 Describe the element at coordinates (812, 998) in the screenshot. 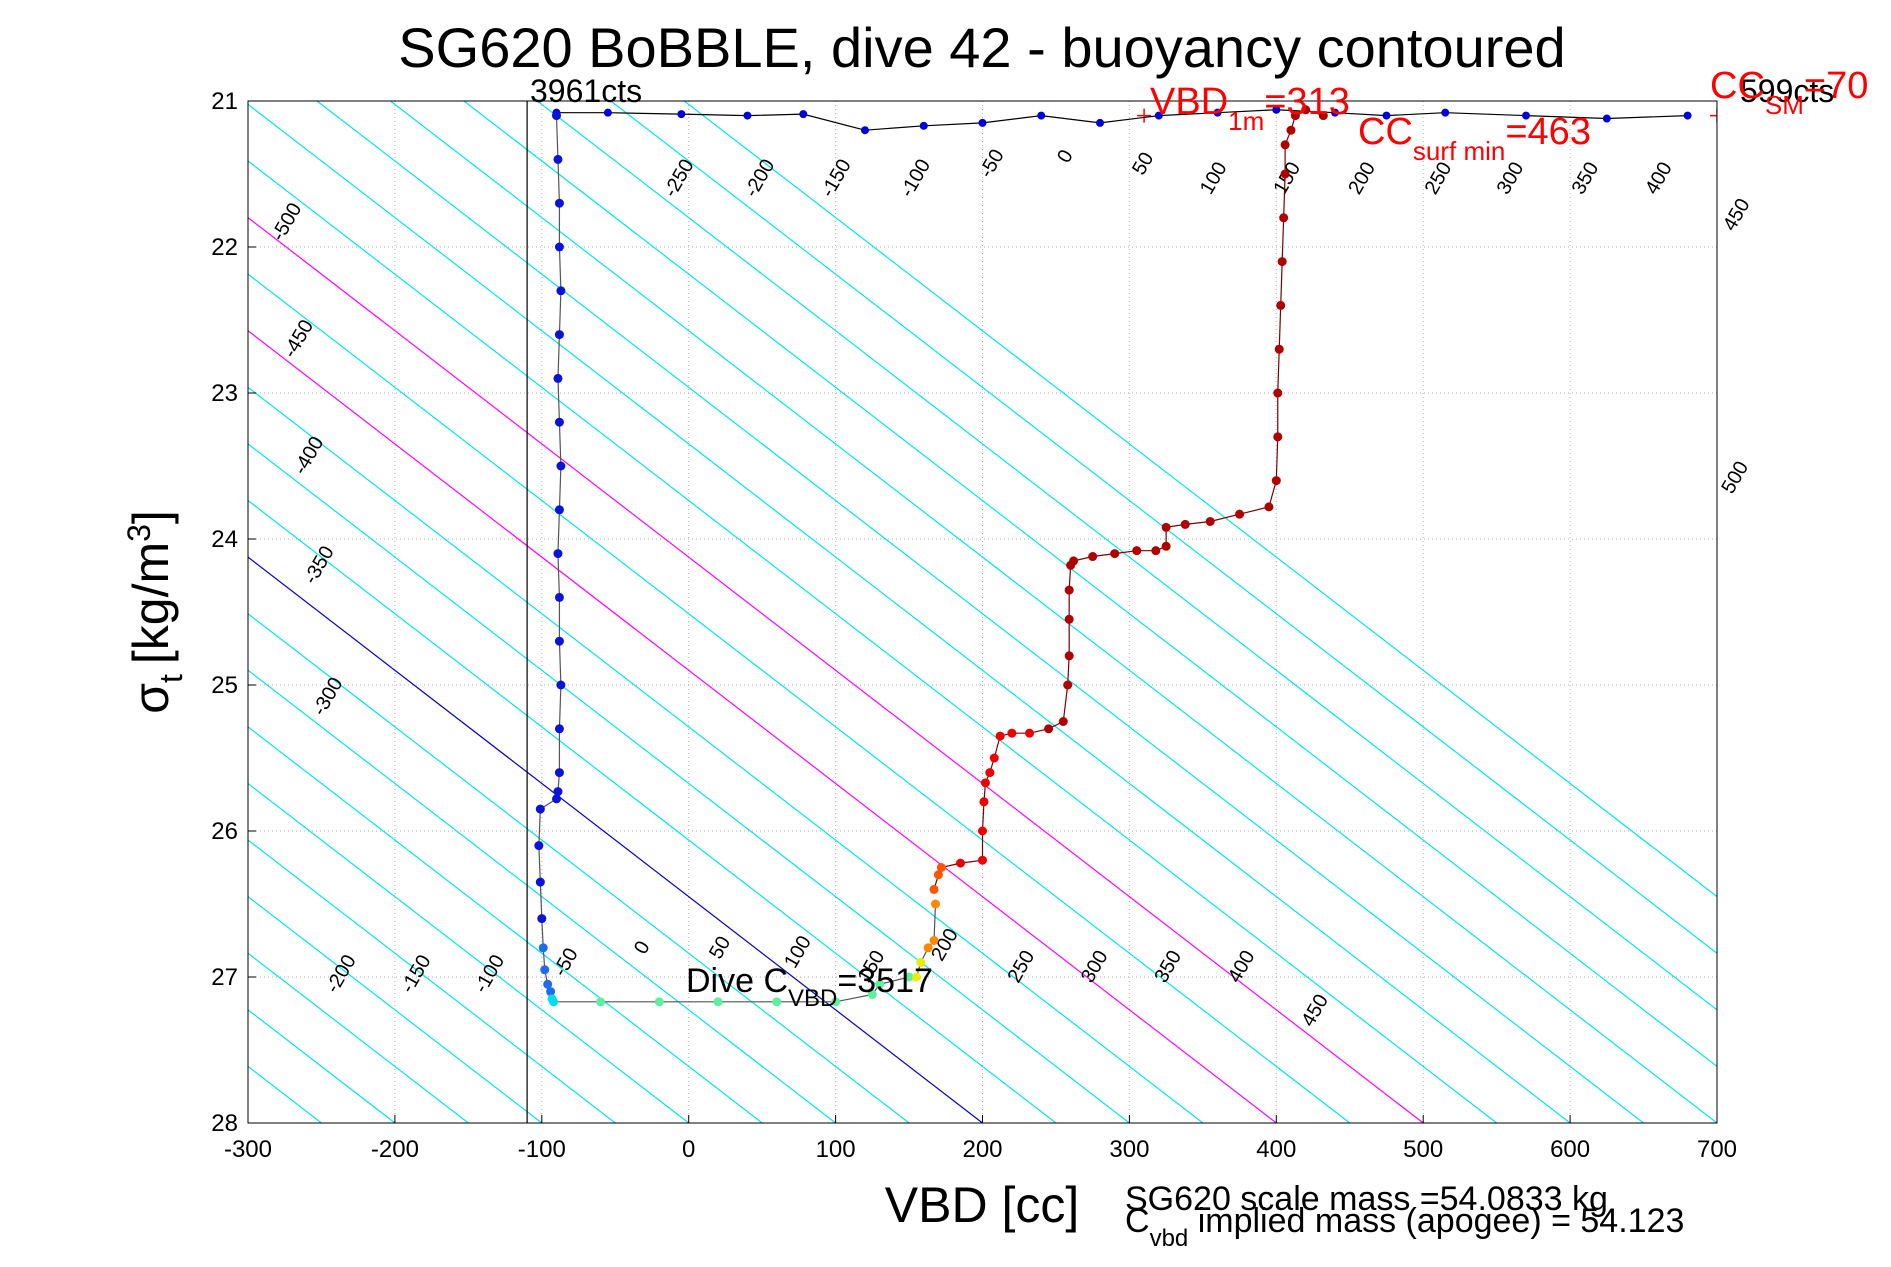

I see `dive-cvbd-sub: VBD` at that location.